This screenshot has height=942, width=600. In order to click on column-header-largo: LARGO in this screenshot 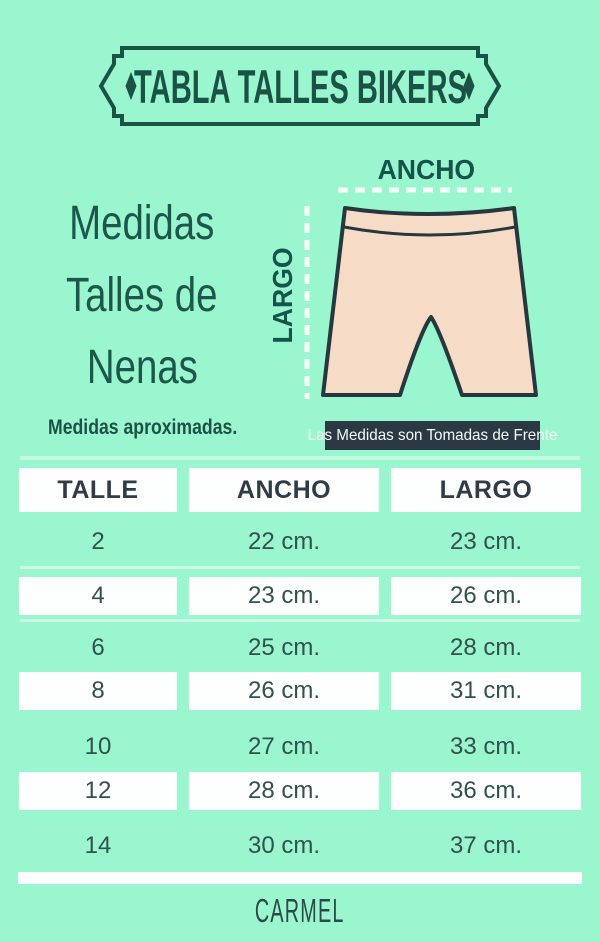, I will do `click(486, 490)`.